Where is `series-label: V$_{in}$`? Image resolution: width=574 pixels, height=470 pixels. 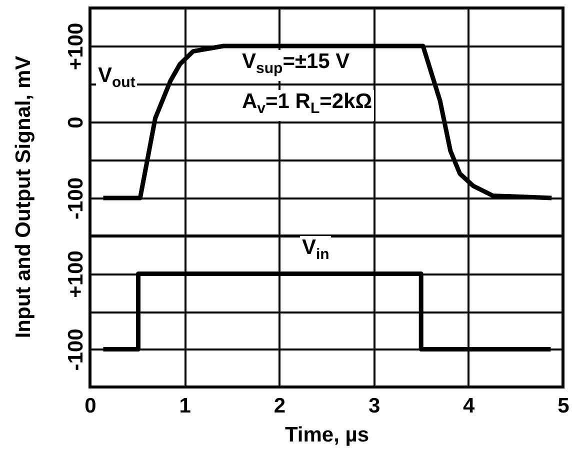
series-label: V$_{in}$ is located at coordinates (316, 252).